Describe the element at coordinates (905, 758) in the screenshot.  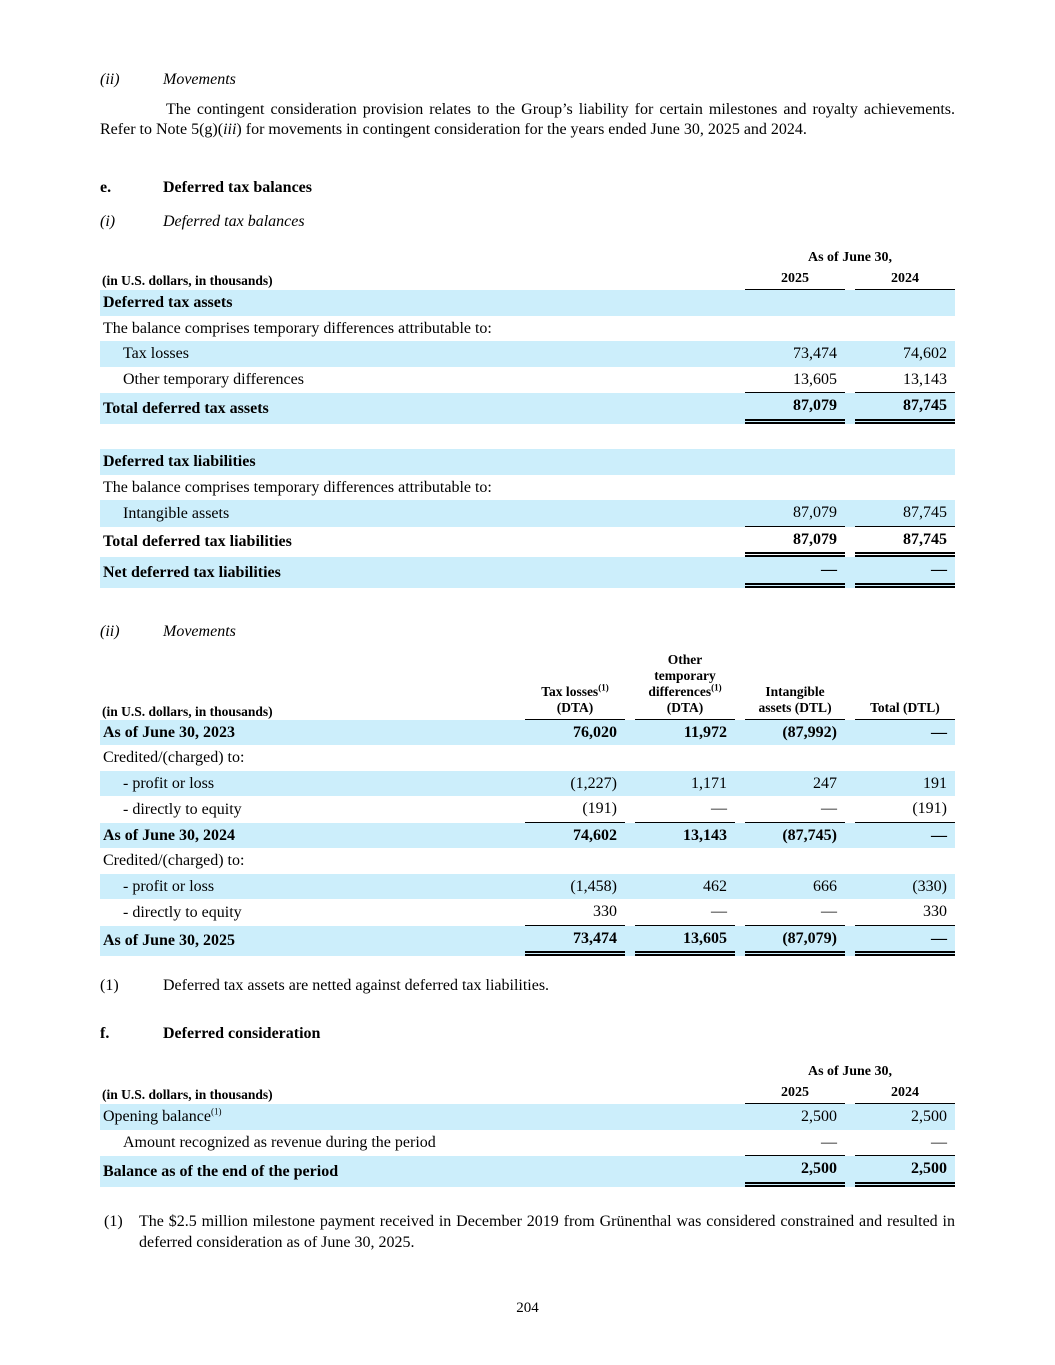
I see `cell-total` at that location.